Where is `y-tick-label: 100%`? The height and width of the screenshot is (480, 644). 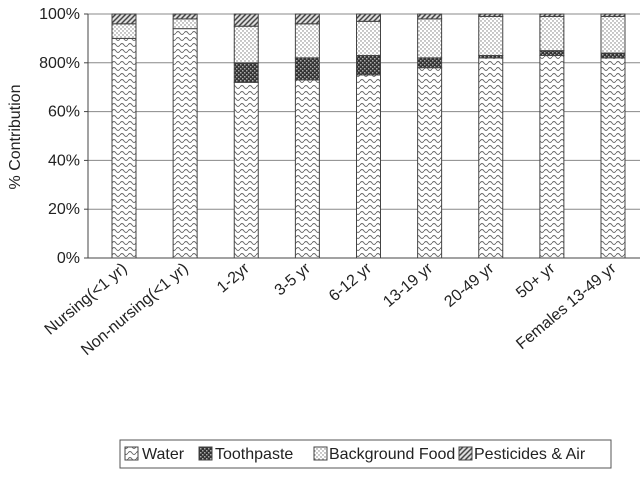 y-tick-label: 100% is located at coordinates (59, 14).